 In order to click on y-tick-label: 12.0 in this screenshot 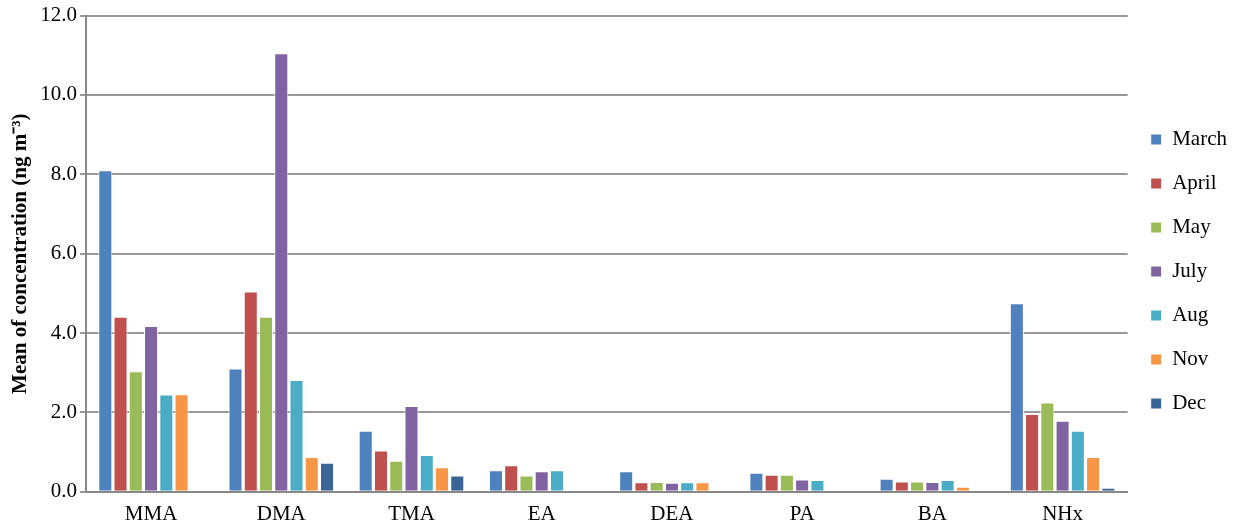, I will do `click(58, 14)`.